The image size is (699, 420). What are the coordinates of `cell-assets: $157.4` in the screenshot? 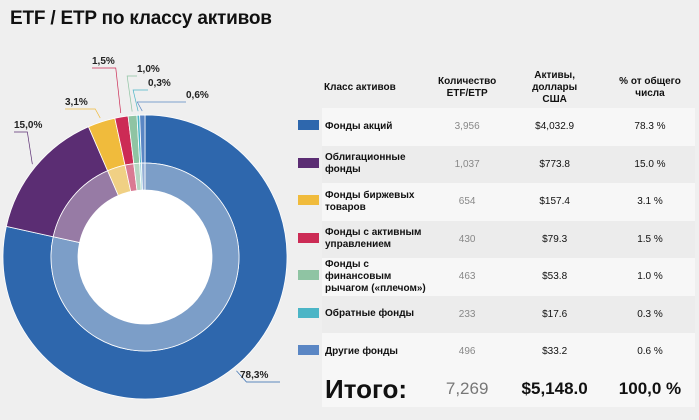 It's located at (554, 202).